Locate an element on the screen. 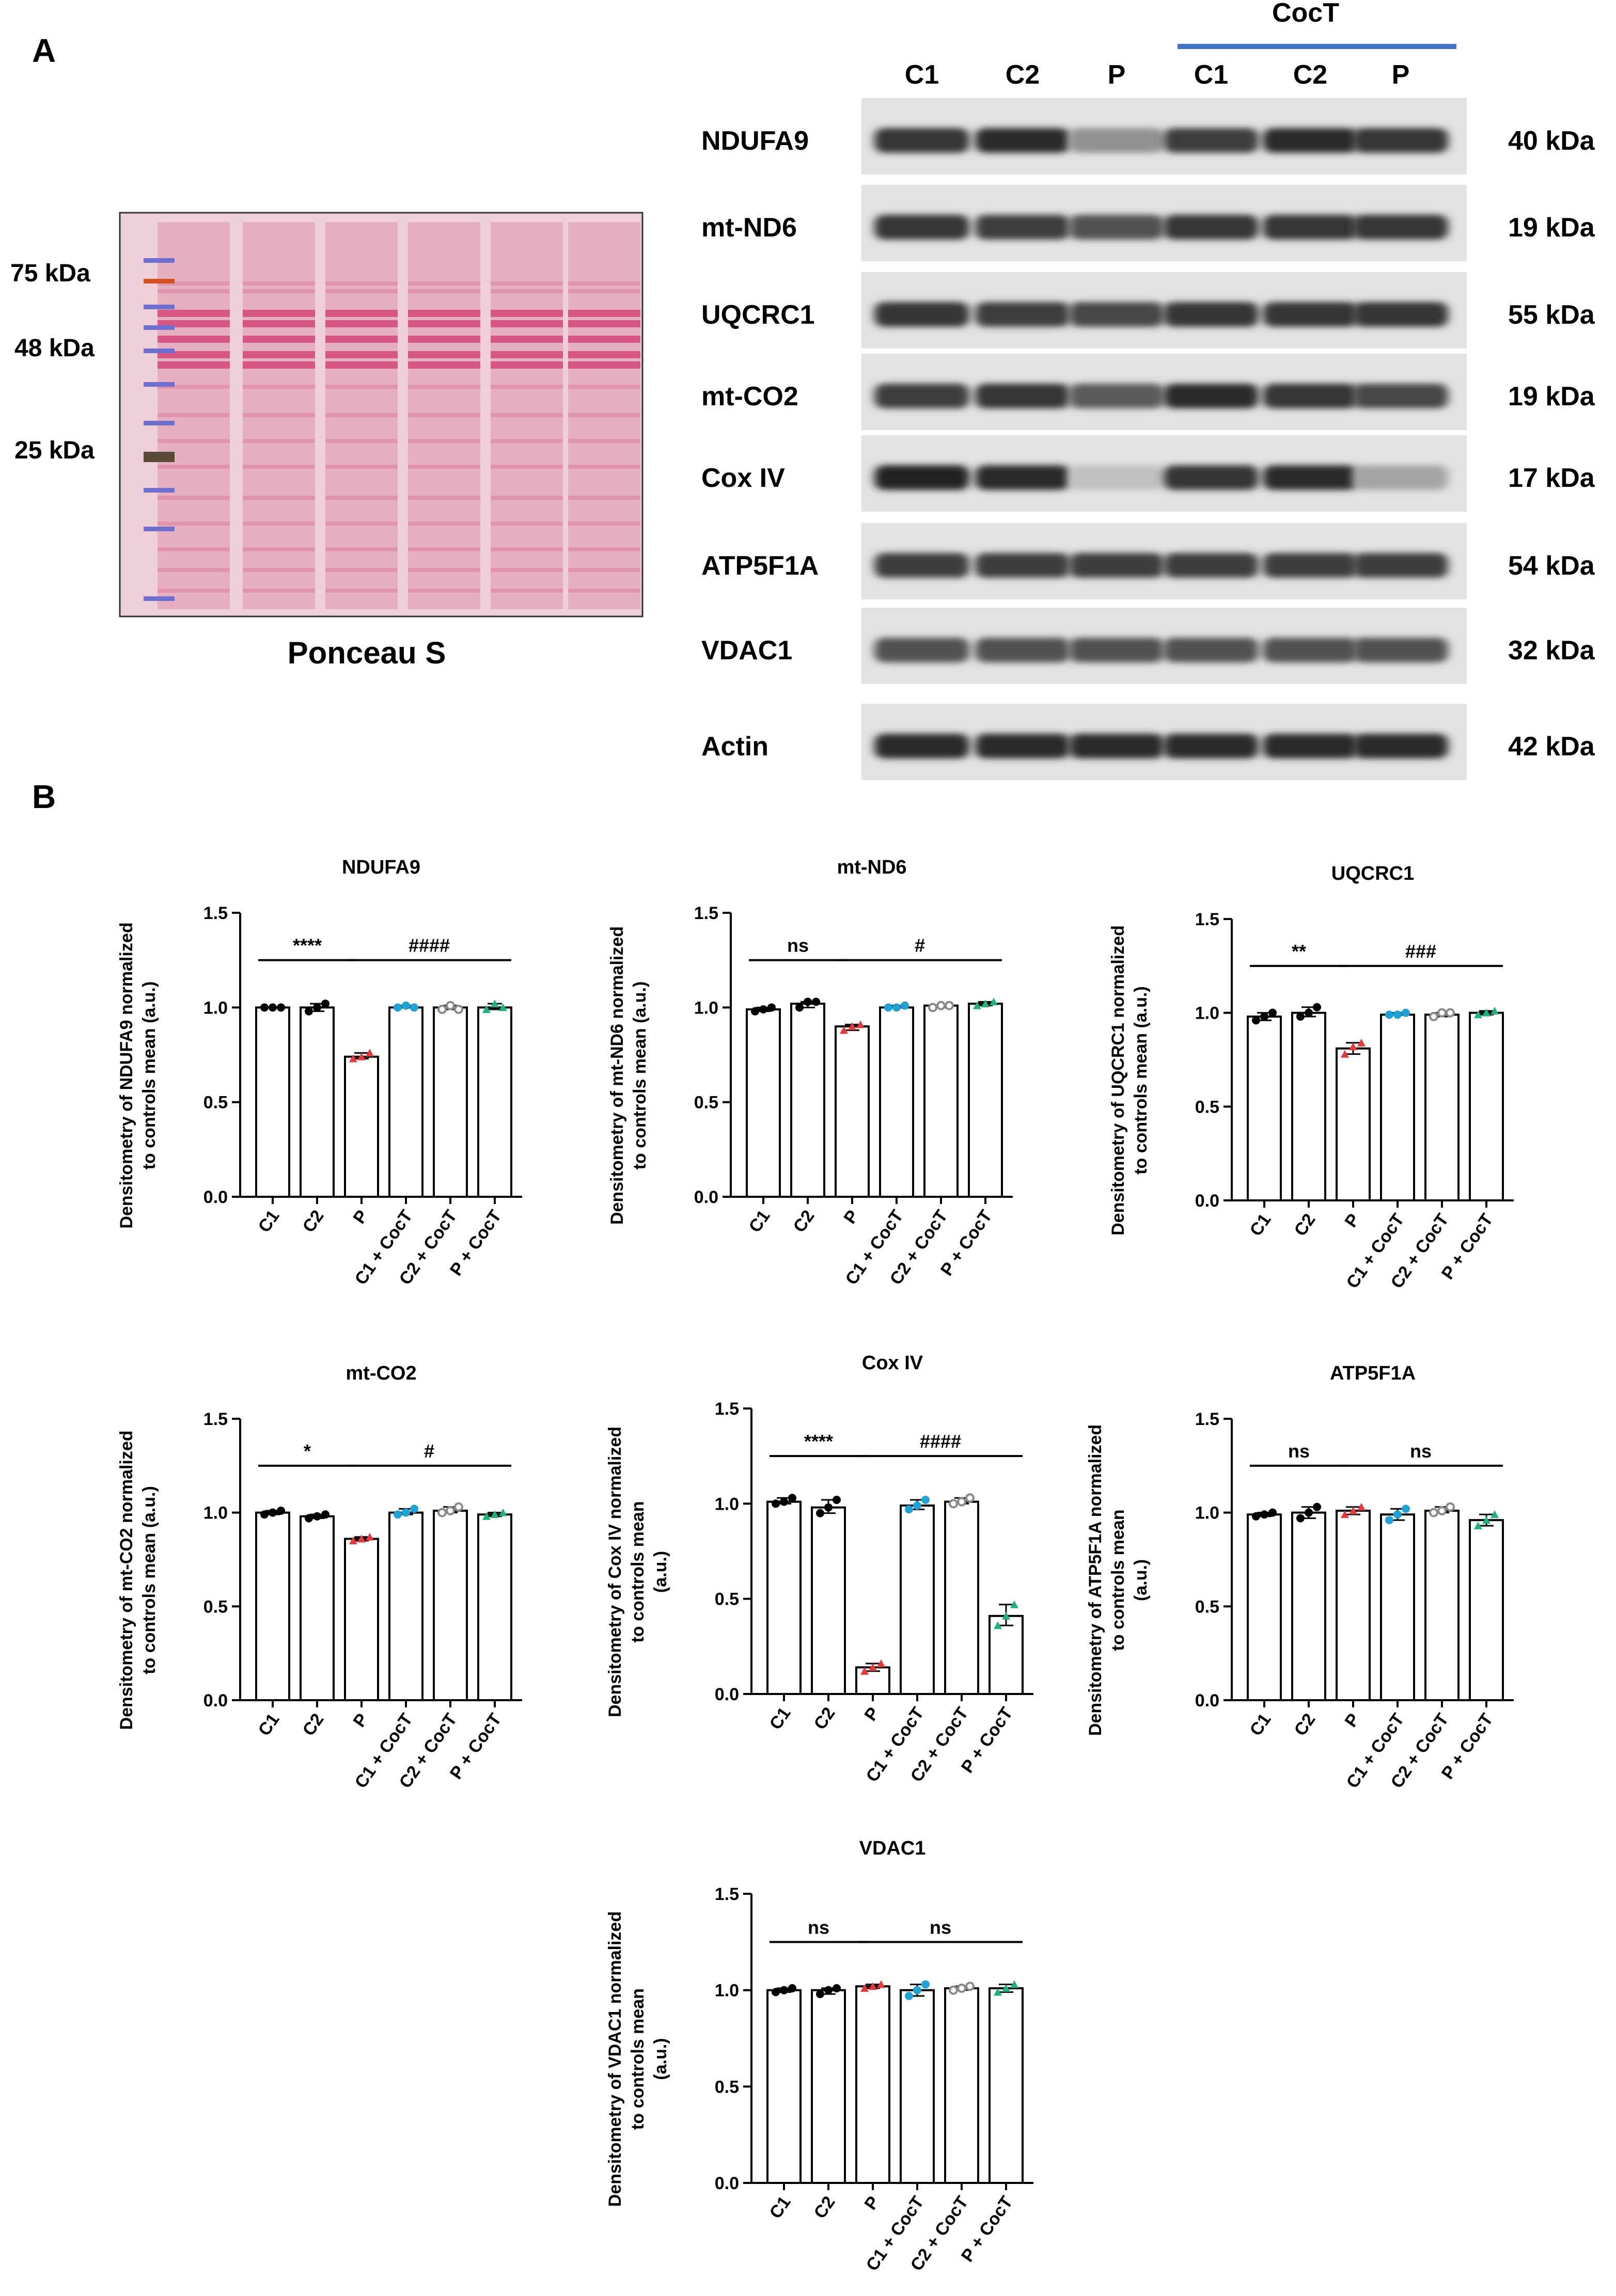 Image resolution: width=1616 pixels, height=2296 pixels. blot-size-label: 54 kDa is located at coordinates (1552, 566).